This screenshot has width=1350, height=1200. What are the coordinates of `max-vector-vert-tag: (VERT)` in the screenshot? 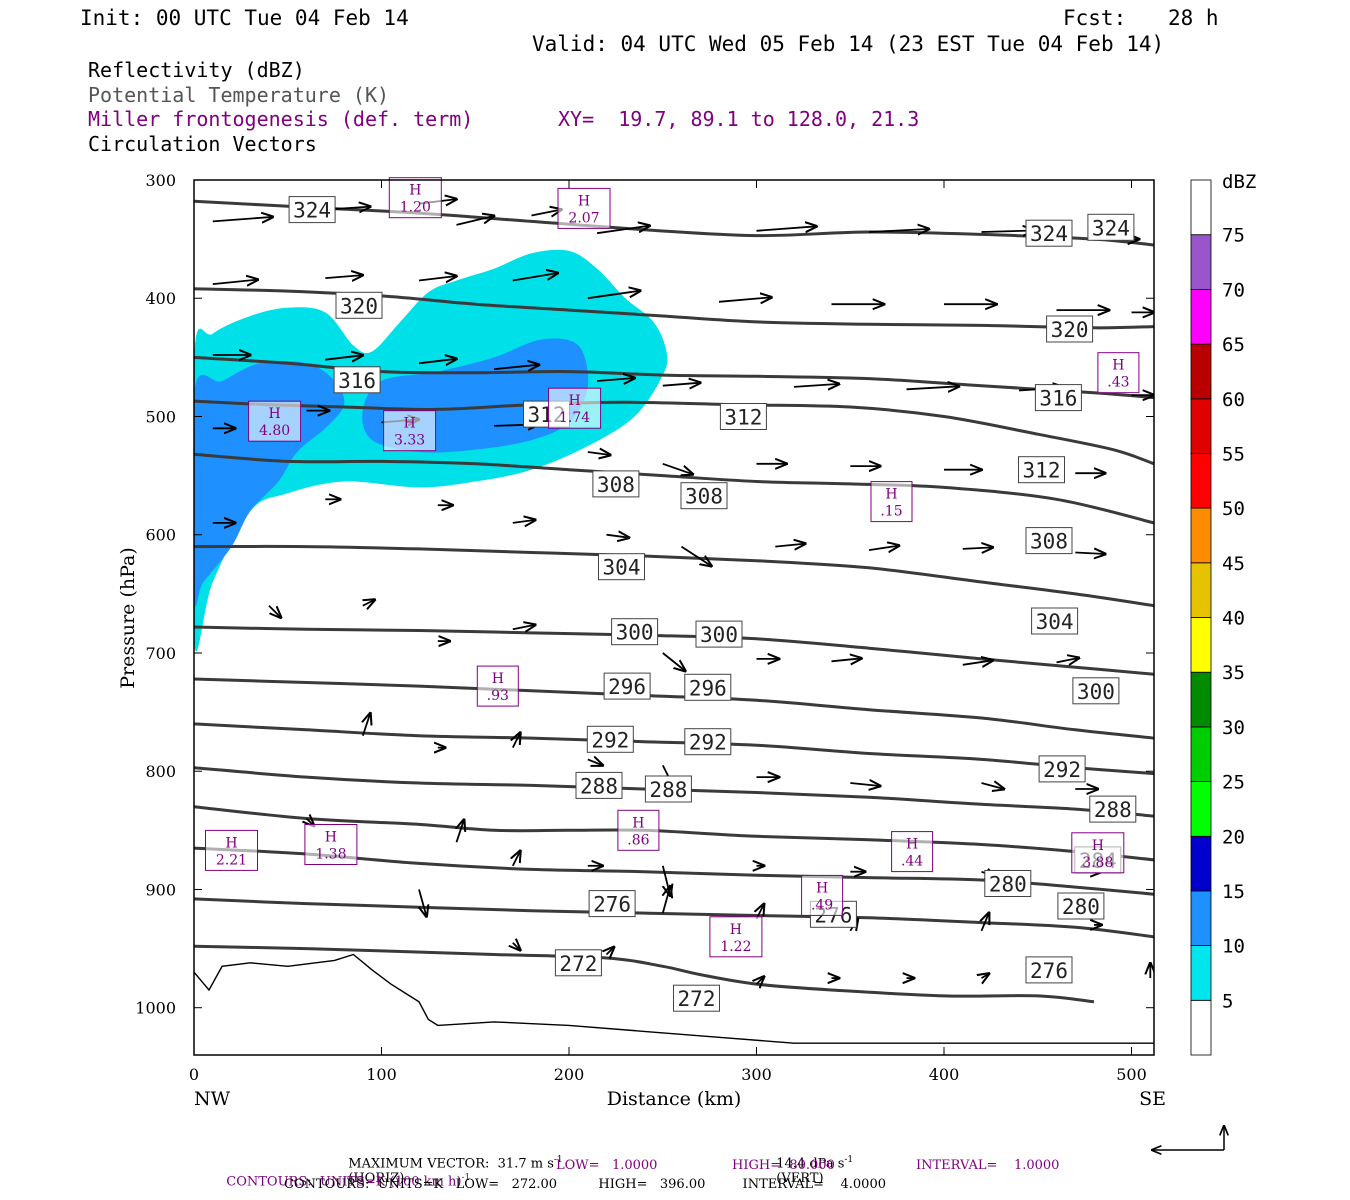 It's located at (800, 1179).